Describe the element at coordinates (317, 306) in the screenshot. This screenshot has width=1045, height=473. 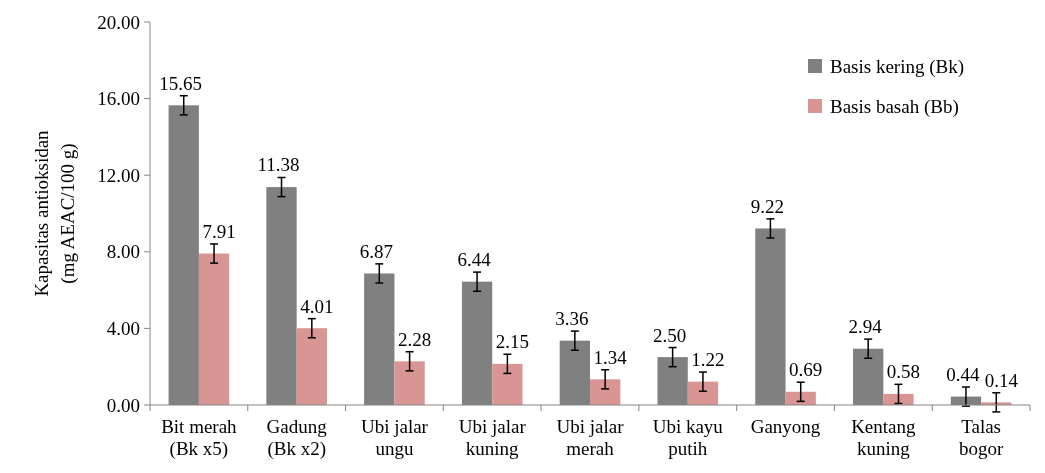
I see `data-label: 4.01` at that location.